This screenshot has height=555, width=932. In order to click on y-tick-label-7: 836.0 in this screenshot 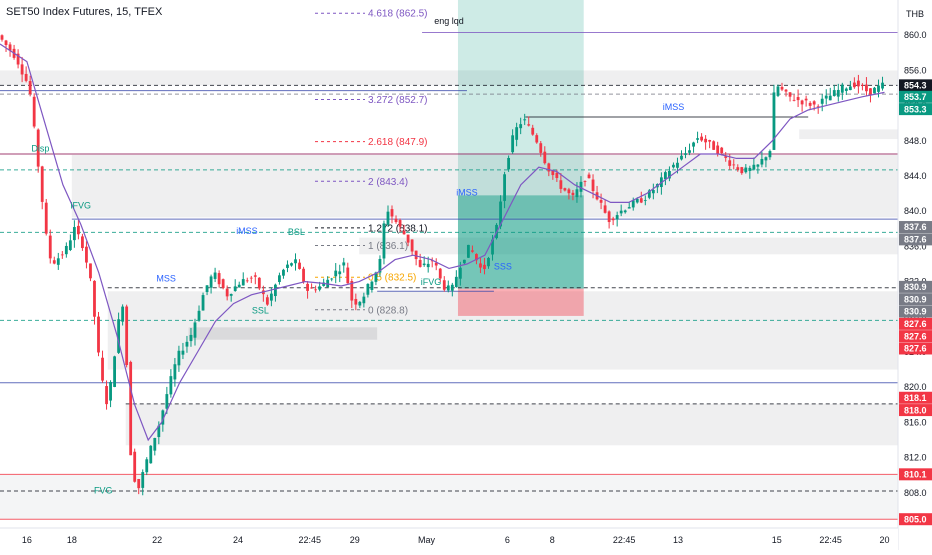, I will do `click(915, 246)`.